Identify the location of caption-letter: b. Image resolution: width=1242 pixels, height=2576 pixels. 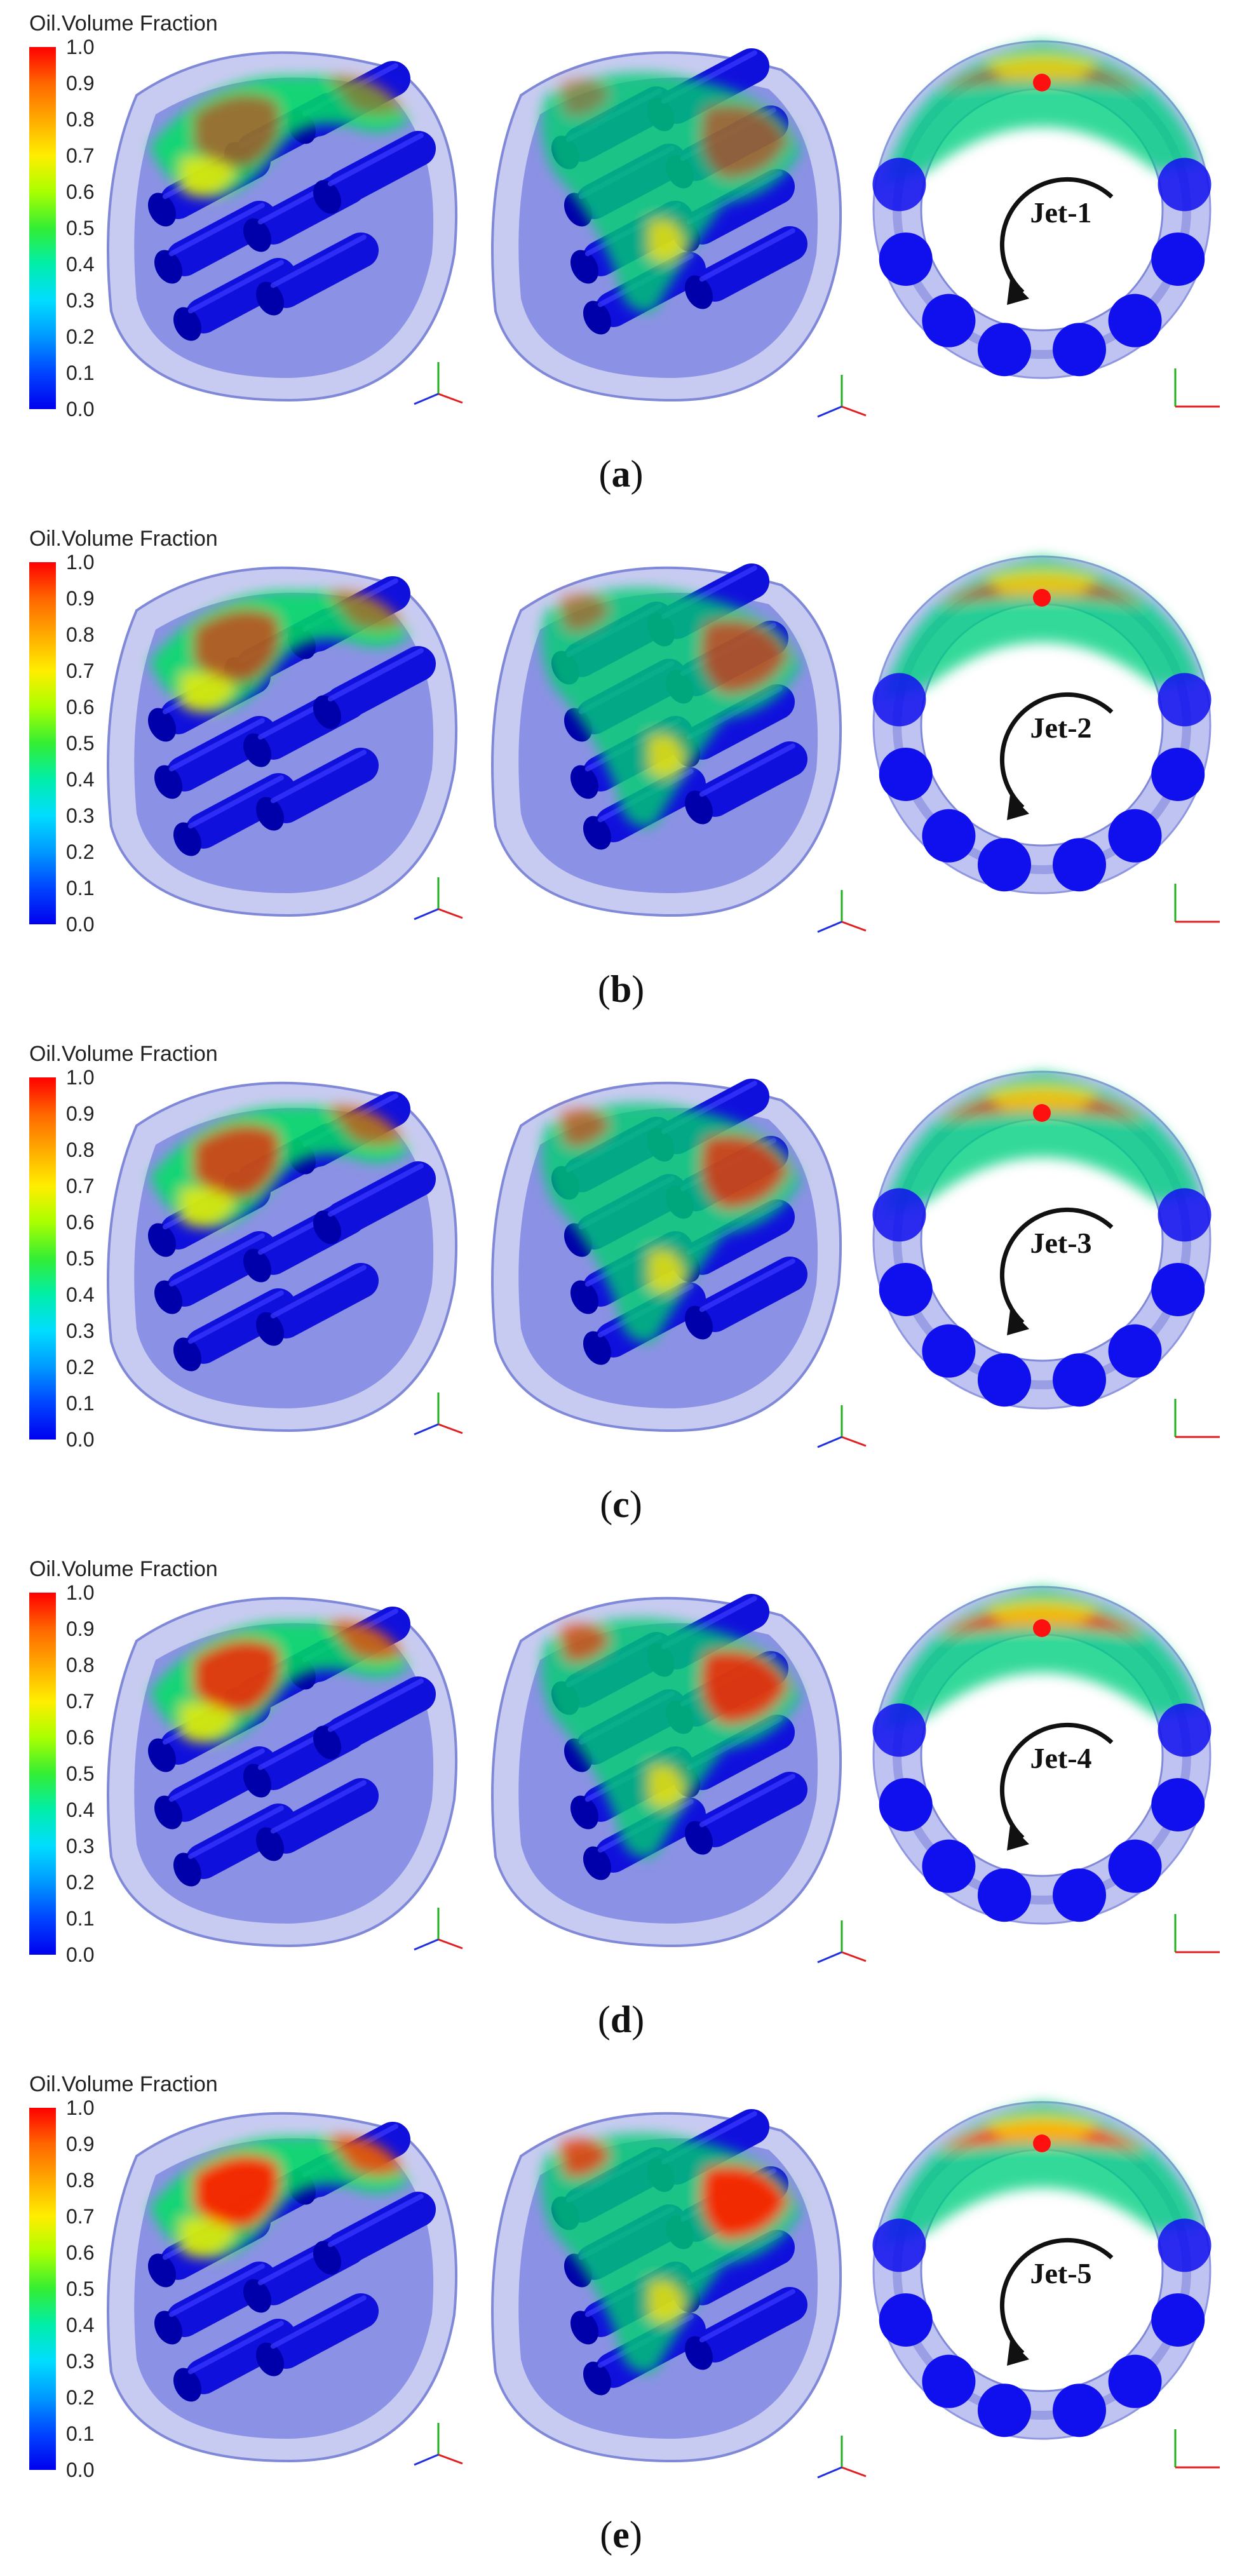
(621, 989).